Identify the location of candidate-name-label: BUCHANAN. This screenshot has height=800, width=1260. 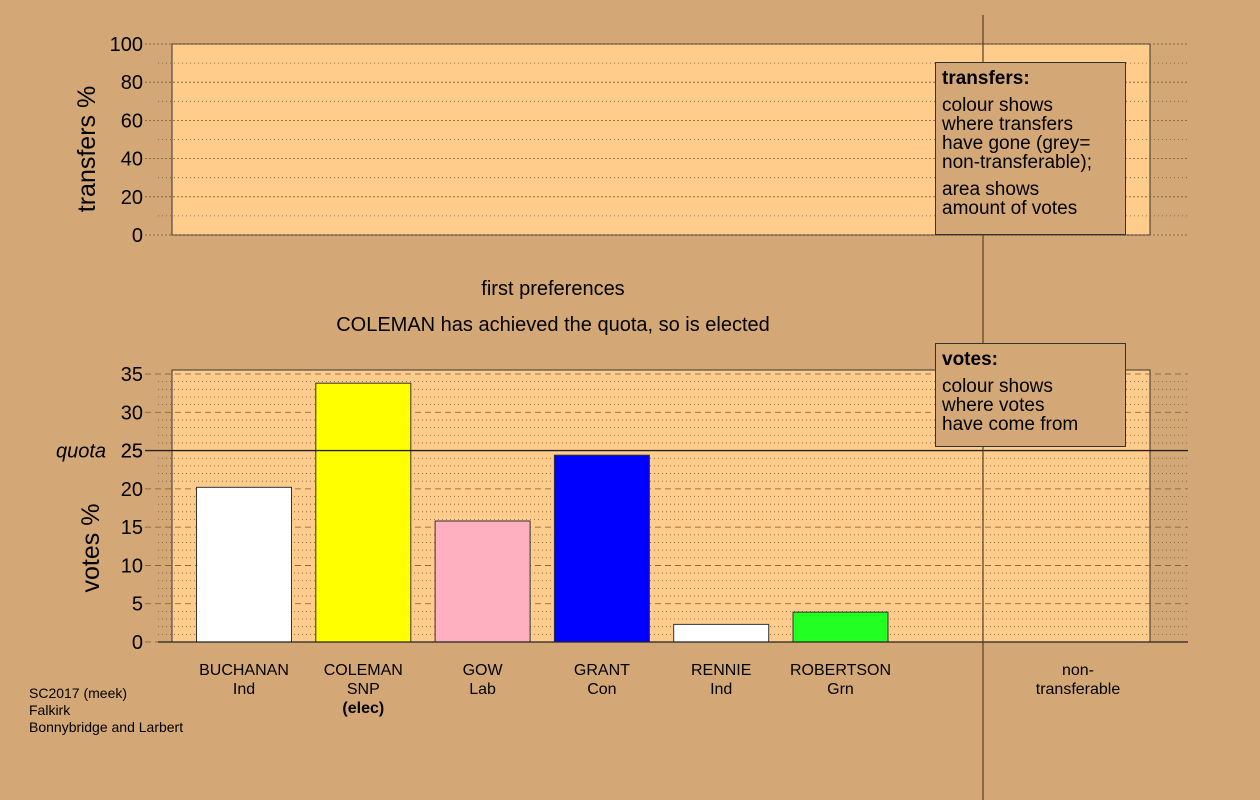
(244, 670).